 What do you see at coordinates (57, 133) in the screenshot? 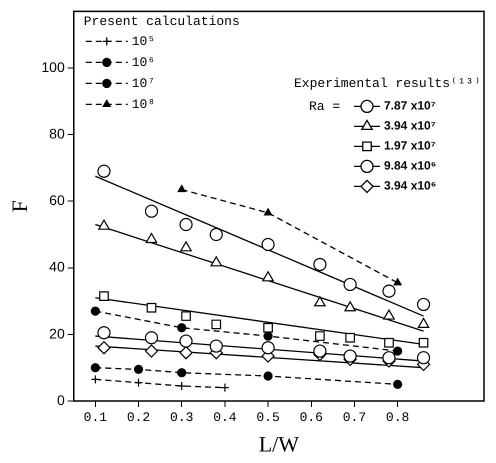
I see `y-tick-label: 80` at bounding box center [57, 133].